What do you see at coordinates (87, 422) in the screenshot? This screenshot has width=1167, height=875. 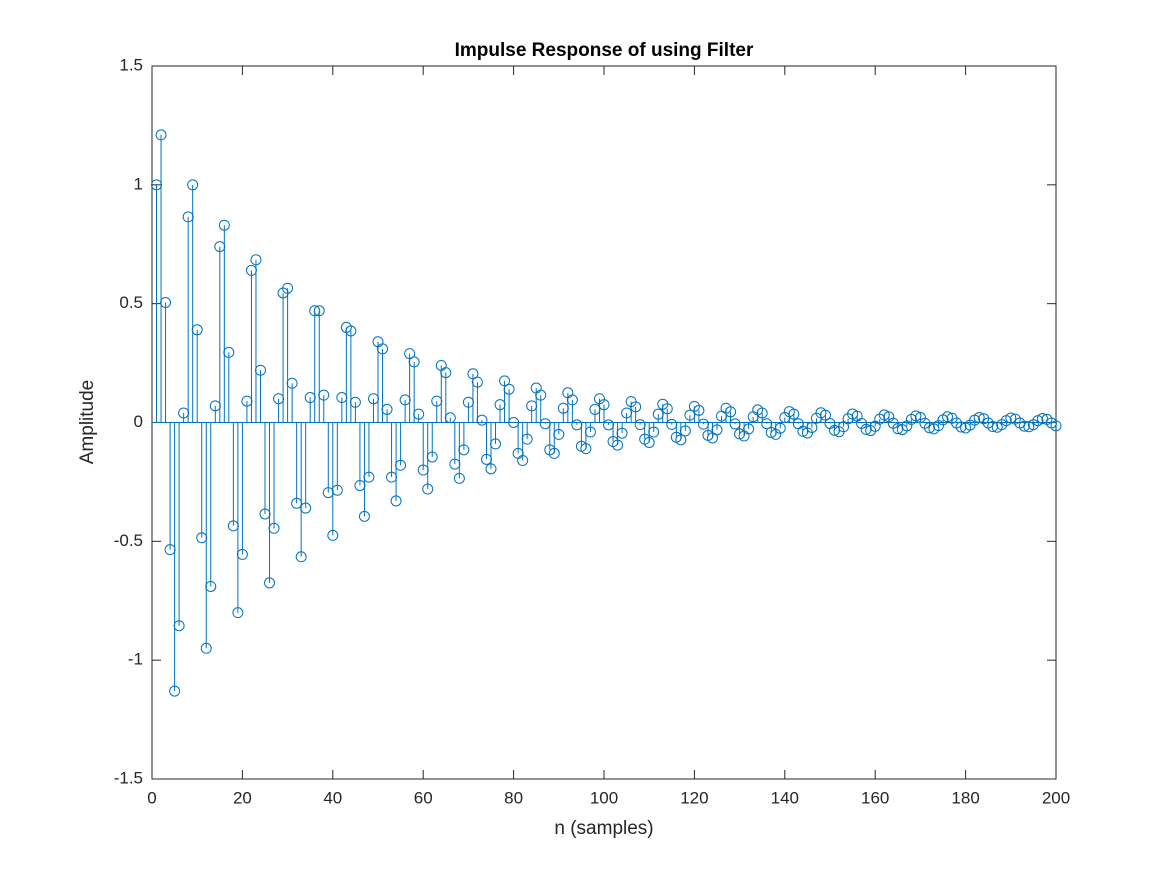 I see `y-axis-label: Amplitude` at bounding box center [87, 422].